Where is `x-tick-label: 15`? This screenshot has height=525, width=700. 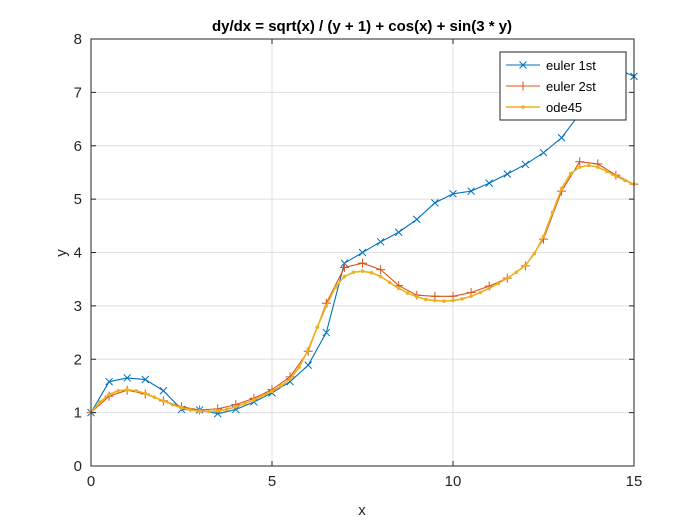 x-tick-label: 15 is located at coordinates (634, 481).